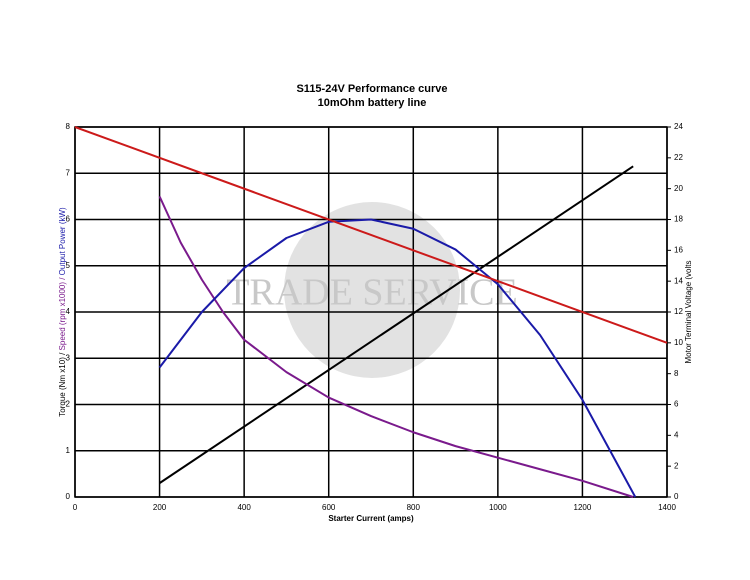 Image resolution: width=750 pixels, height=580 pixels. Describe the element at coordinates (678, 188) in the screenshot. I see `y2-tick-label: 20` at that location.